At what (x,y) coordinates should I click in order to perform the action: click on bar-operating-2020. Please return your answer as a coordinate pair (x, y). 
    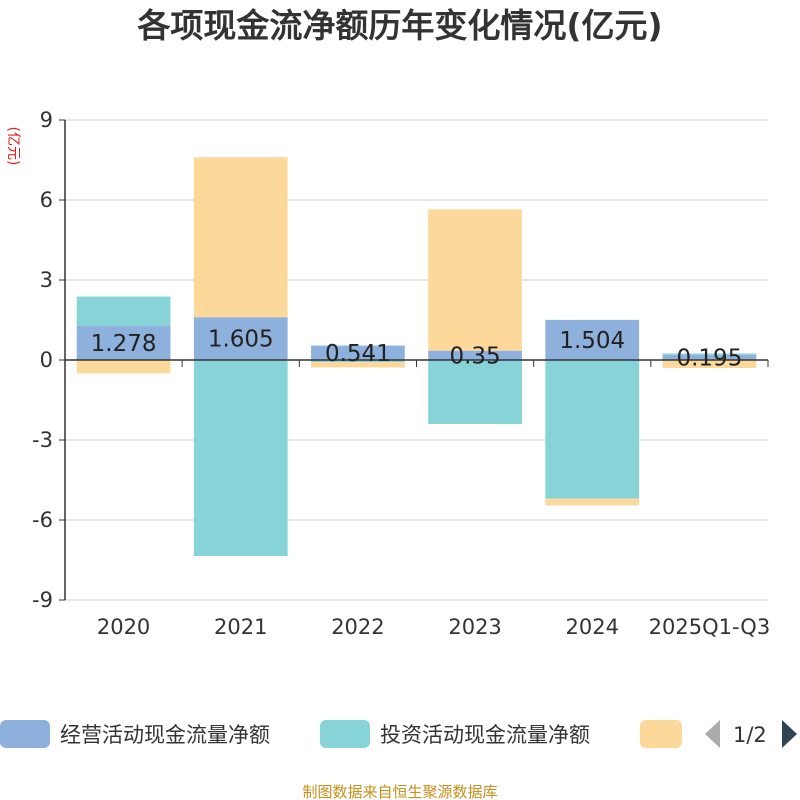
    Looking at the image, I should click on (123, 342).